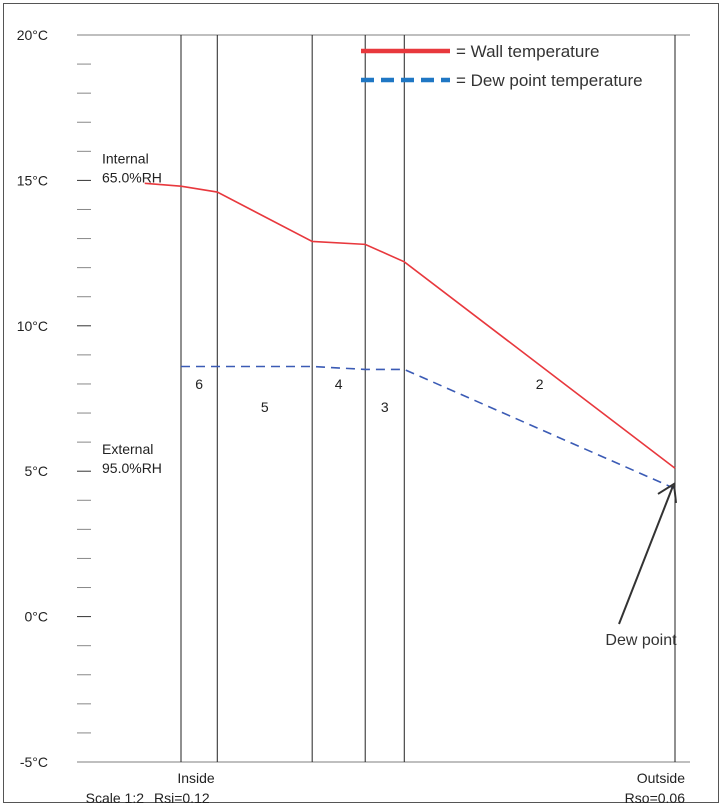 This screenshot has width=724, height=807. Describe the element at coordinates (132, 177) in the screenshot. I see `internal-rh-label: 65.0%RH` at that location.